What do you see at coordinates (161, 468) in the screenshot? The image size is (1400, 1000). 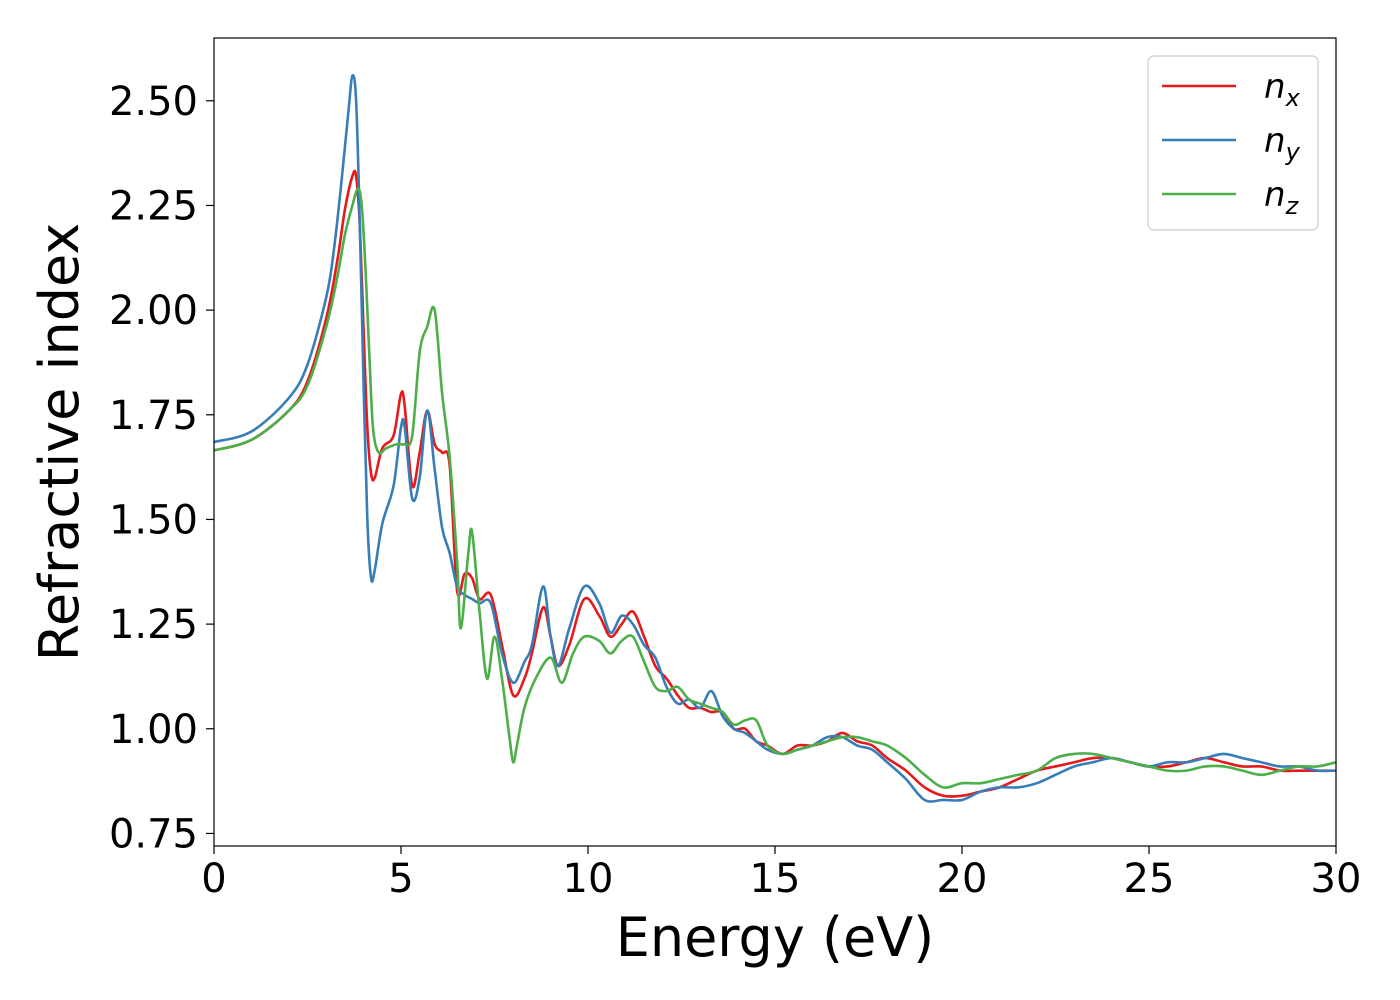 I see `y-axis-ticks: 0.75 1.00 1.25 1.50 1.75 2.00 2.25 2.50` at bounding box center [161, 468].